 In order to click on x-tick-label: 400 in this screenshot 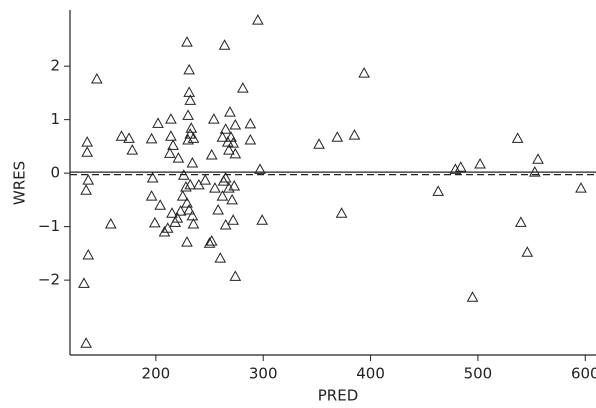, I will do `click(370, 374)`.